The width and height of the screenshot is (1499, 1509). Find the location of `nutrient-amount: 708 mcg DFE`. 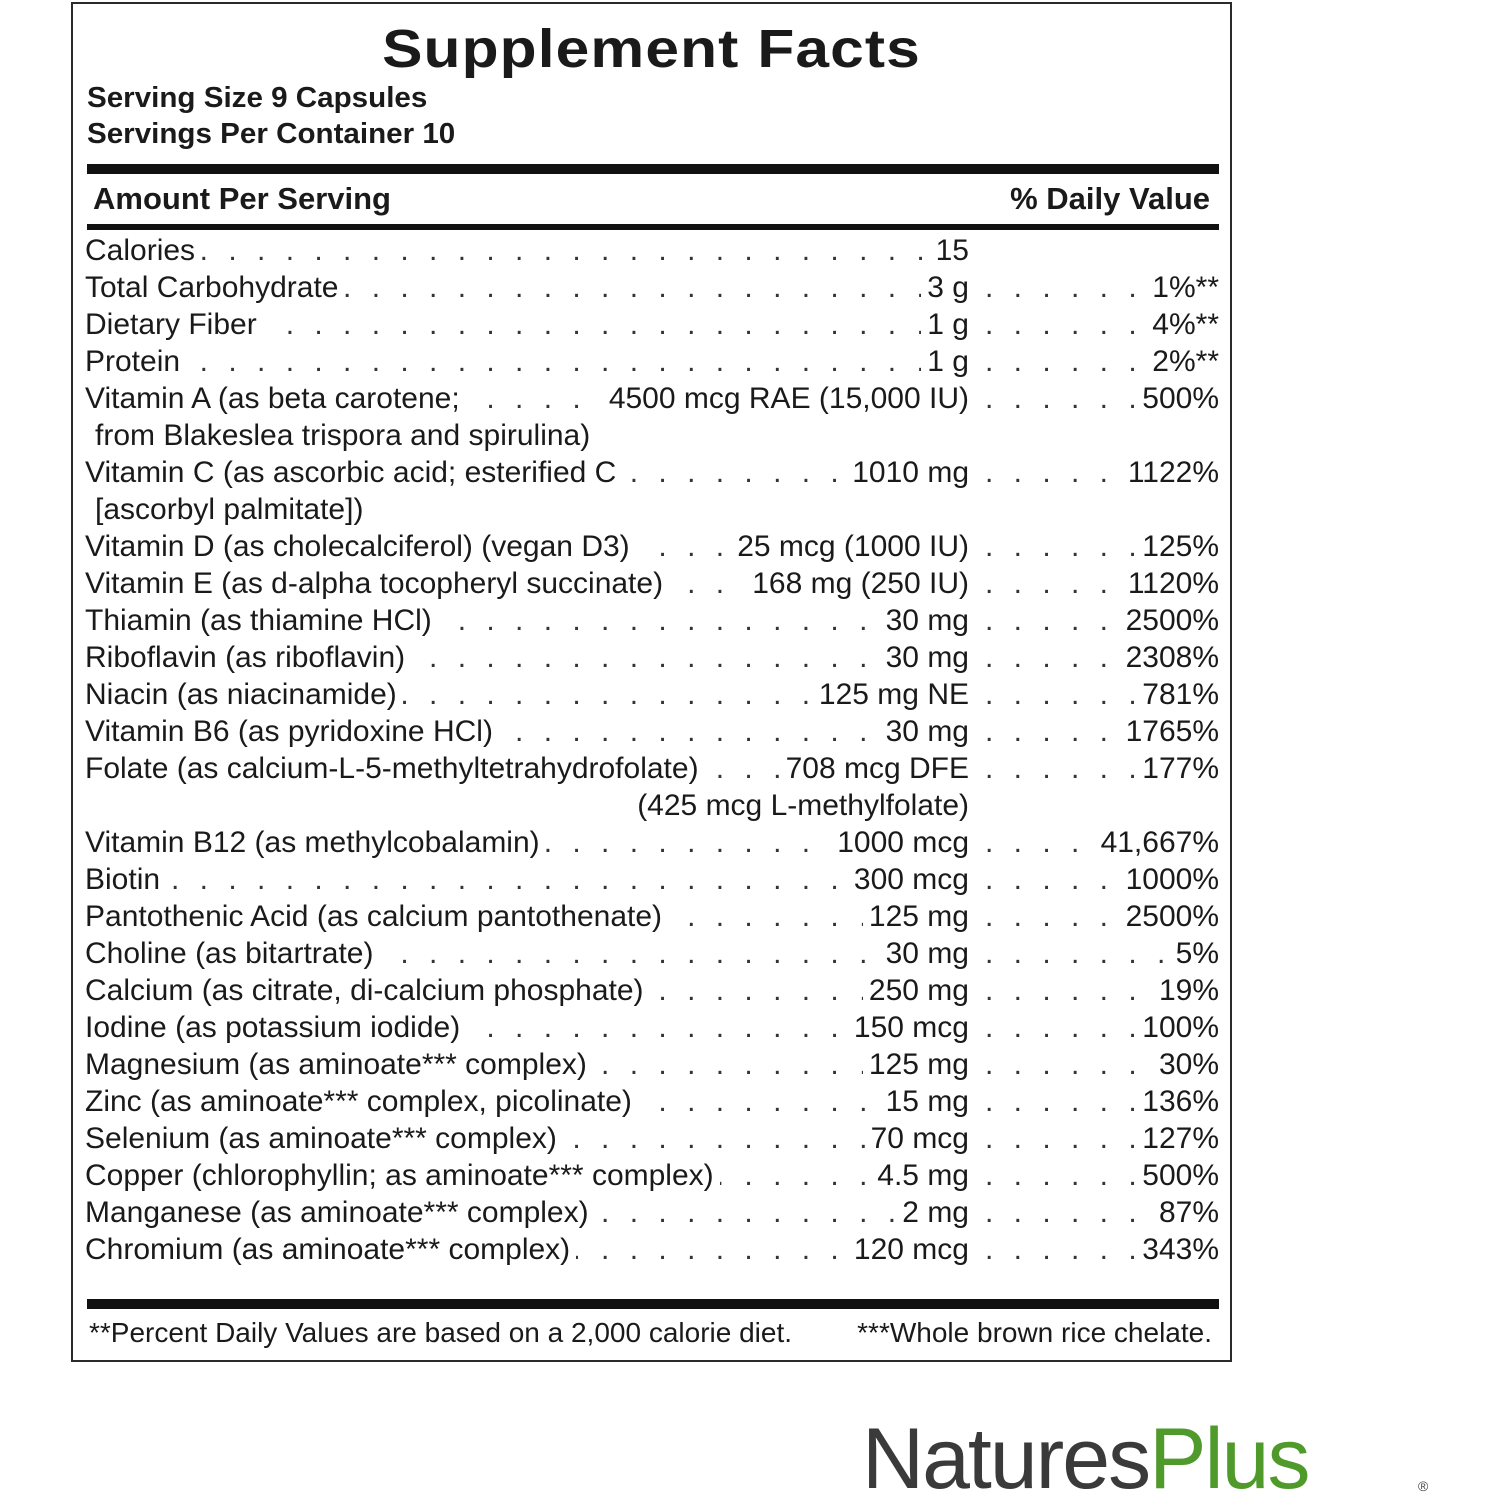

nutrient-amount: 708 mcg DFE is located at coordinates (874, 768).